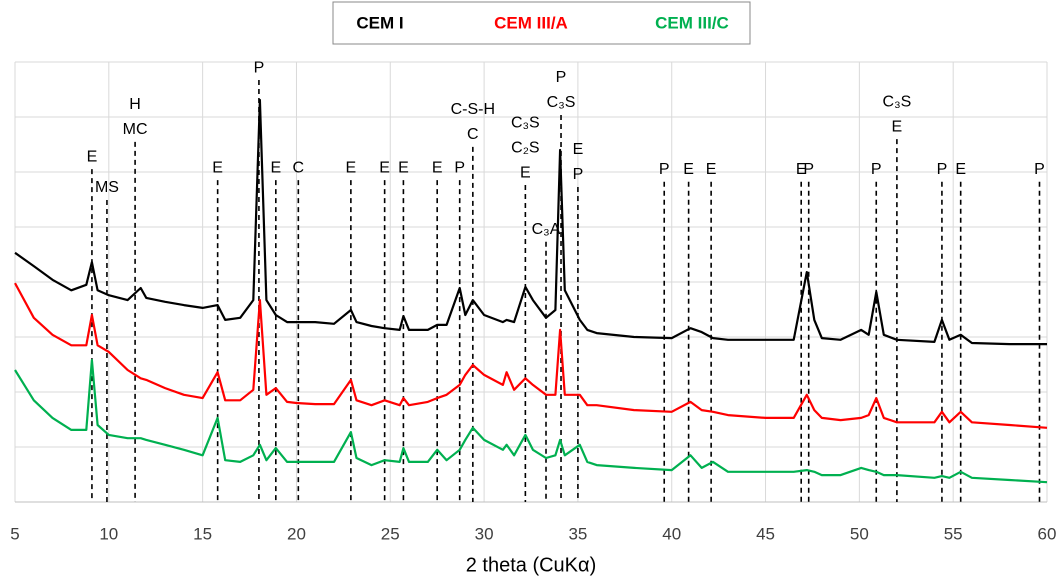 This screenshot has width=1062, height=582. What do you see at coordinates (859, 533) in the screenshot?
I see `x-tick-label: 50` at bounding box center [859, 533].